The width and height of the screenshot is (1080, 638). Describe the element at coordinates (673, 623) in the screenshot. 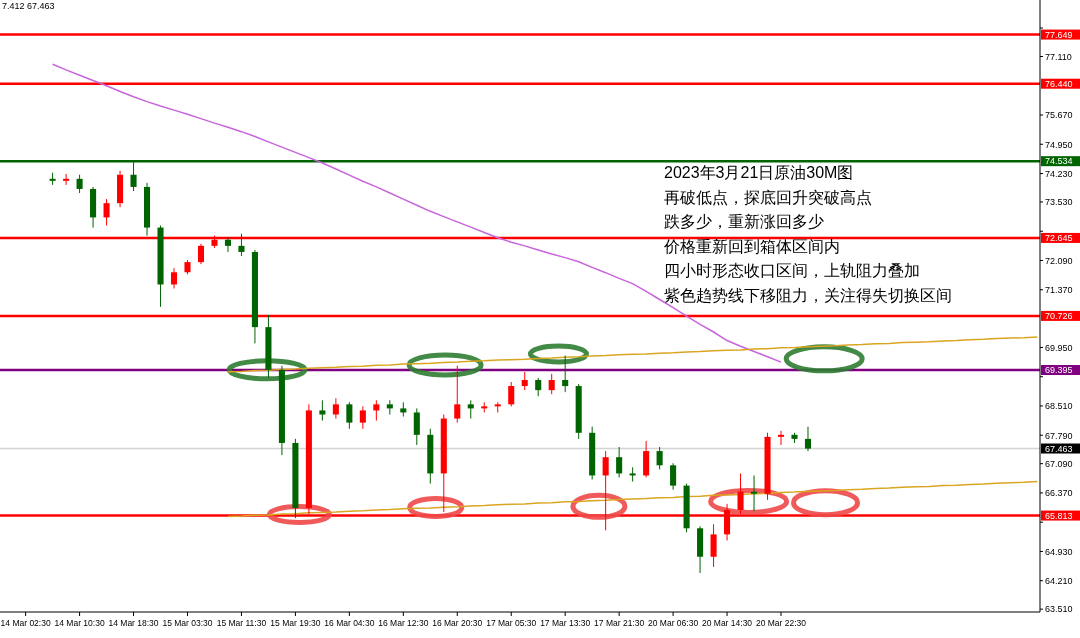

I see `x-tick-label: 20 Mar 06:30` at that location.